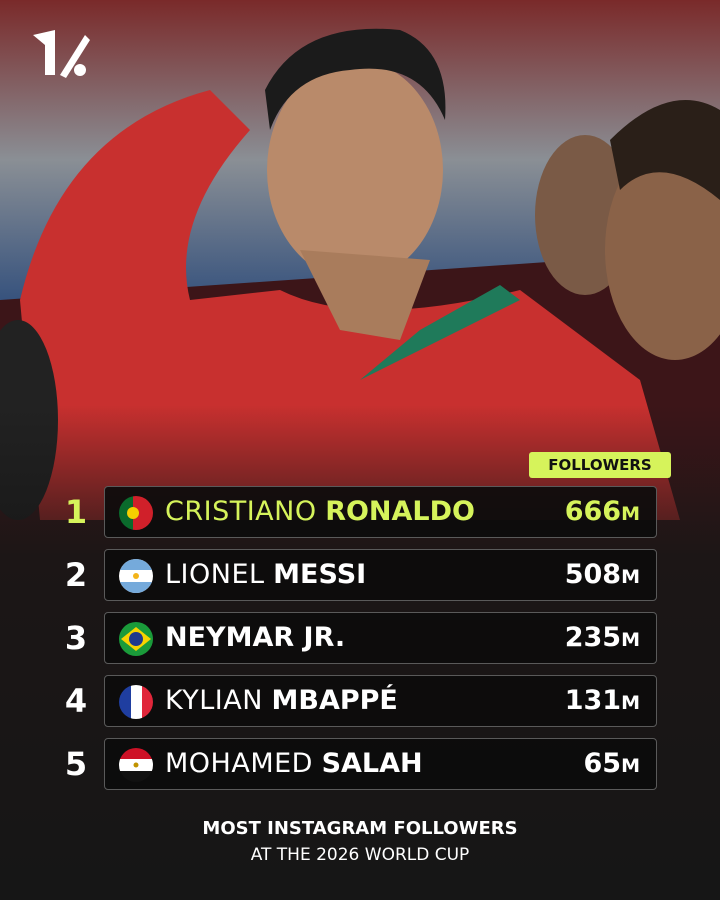 The height and width of the screenshot is (900, 720). I want to click on footer-subtitle: AT THE 2026 WORLD CUP, so click(360, 855).